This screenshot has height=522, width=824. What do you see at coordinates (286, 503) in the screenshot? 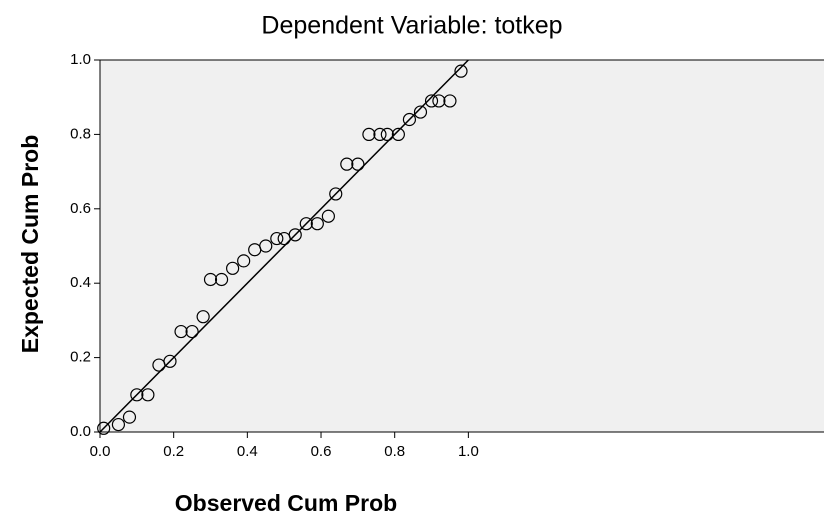
I see `x-axis-label: Observed Cum Prob` at bounding box center [286, 503].